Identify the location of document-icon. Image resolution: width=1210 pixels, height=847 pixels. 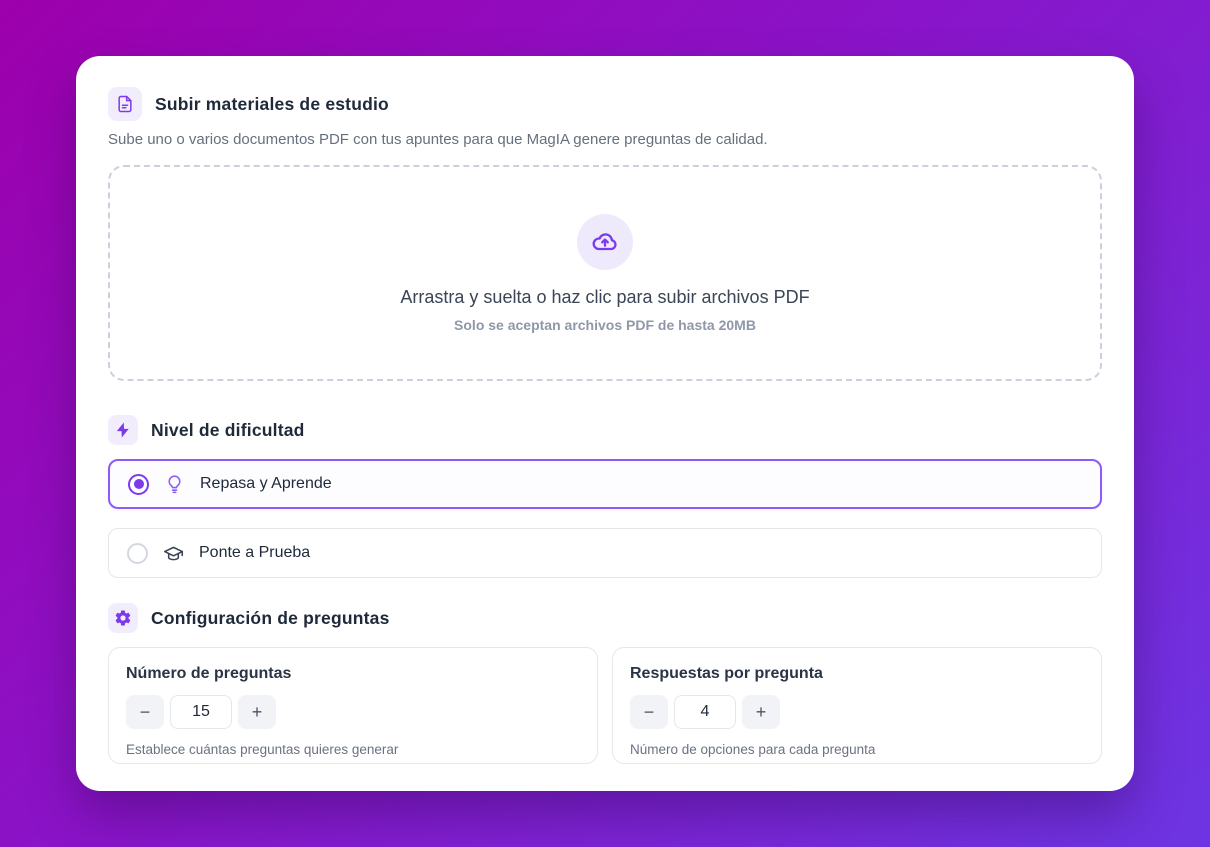
(125, 104).